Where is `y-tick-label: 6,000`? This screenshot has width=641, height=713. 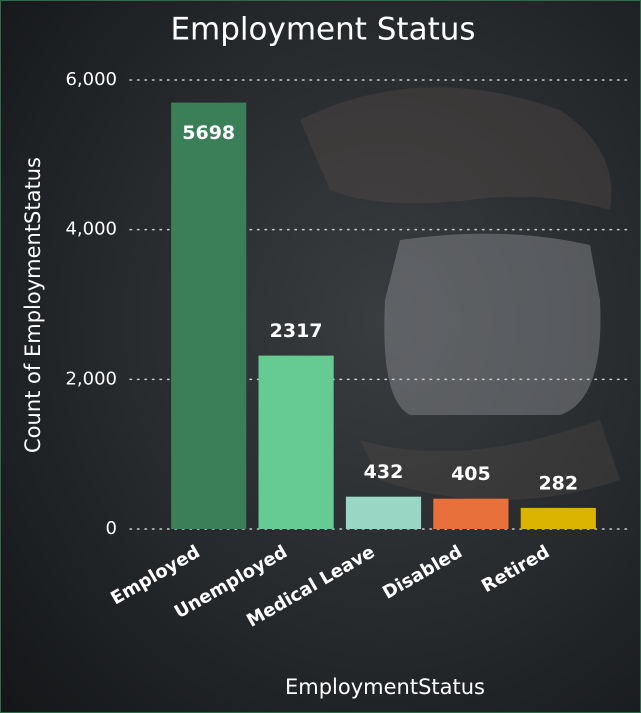 y-tick-label: 6,000 is located at coordinates (91, 79).